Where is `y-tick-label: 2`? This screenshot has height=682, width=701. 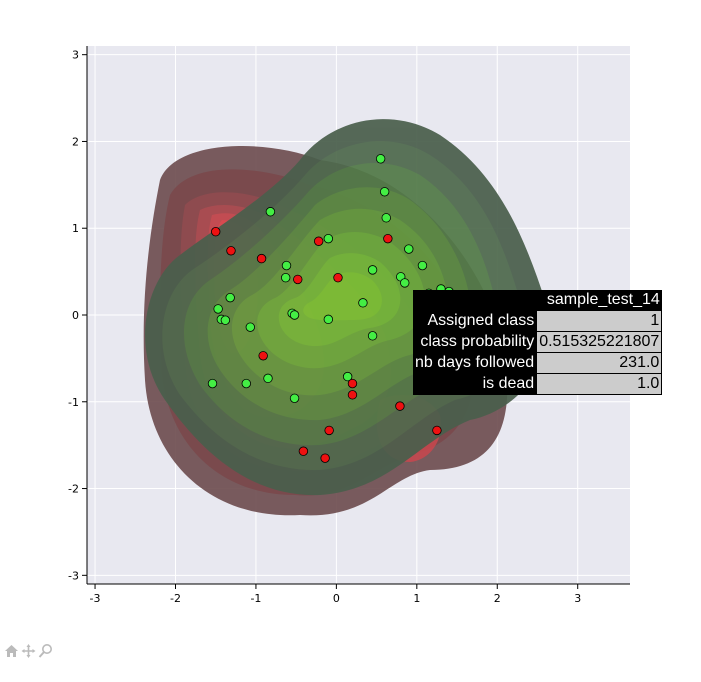
y-tick-label: 2 is located at coordinates (75, 141).